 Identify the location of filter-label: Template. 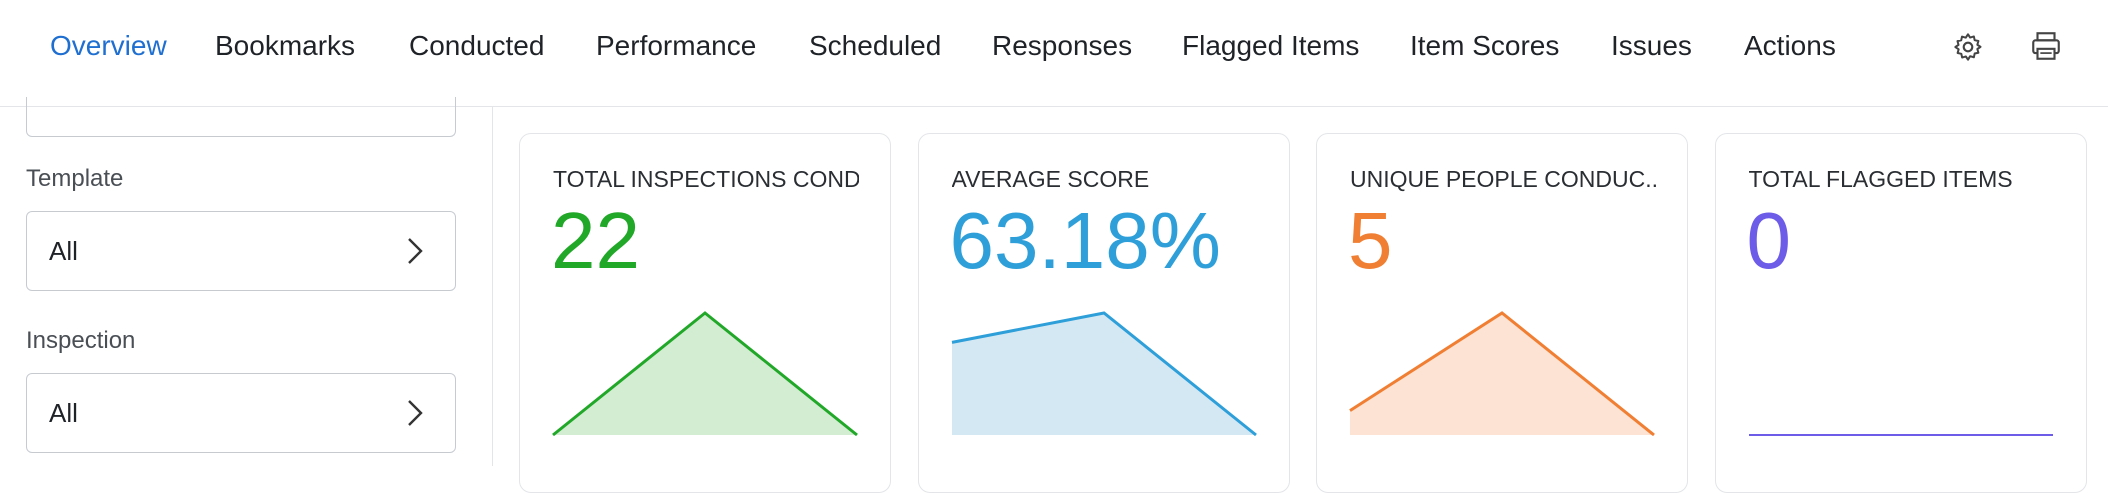
(75, 178).